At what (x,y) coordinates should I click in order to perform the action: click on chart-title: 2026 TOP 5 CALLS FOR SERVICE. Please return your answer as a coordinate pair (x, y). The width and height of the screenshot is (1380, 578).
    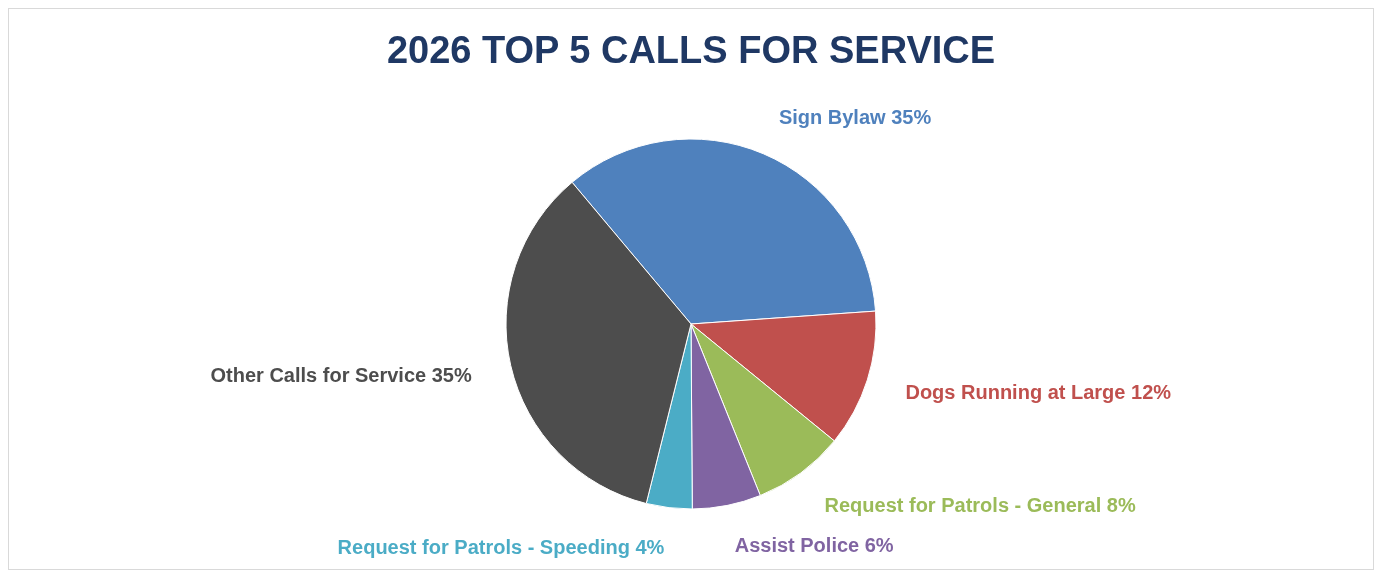
    Looking at the image, I should click on (691, 50).